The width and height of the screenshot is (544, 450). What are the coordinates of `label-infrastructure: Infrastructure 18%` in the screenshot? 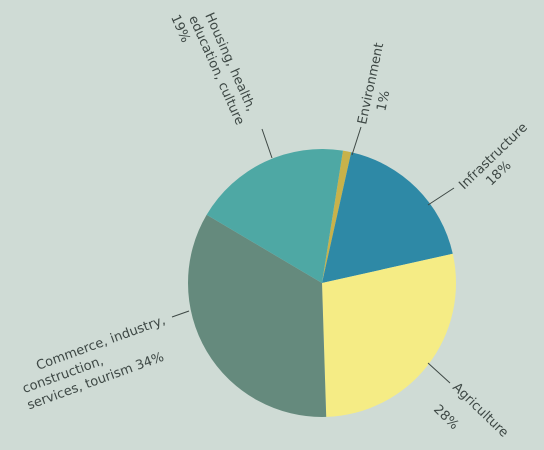 It's located at (500, 160).